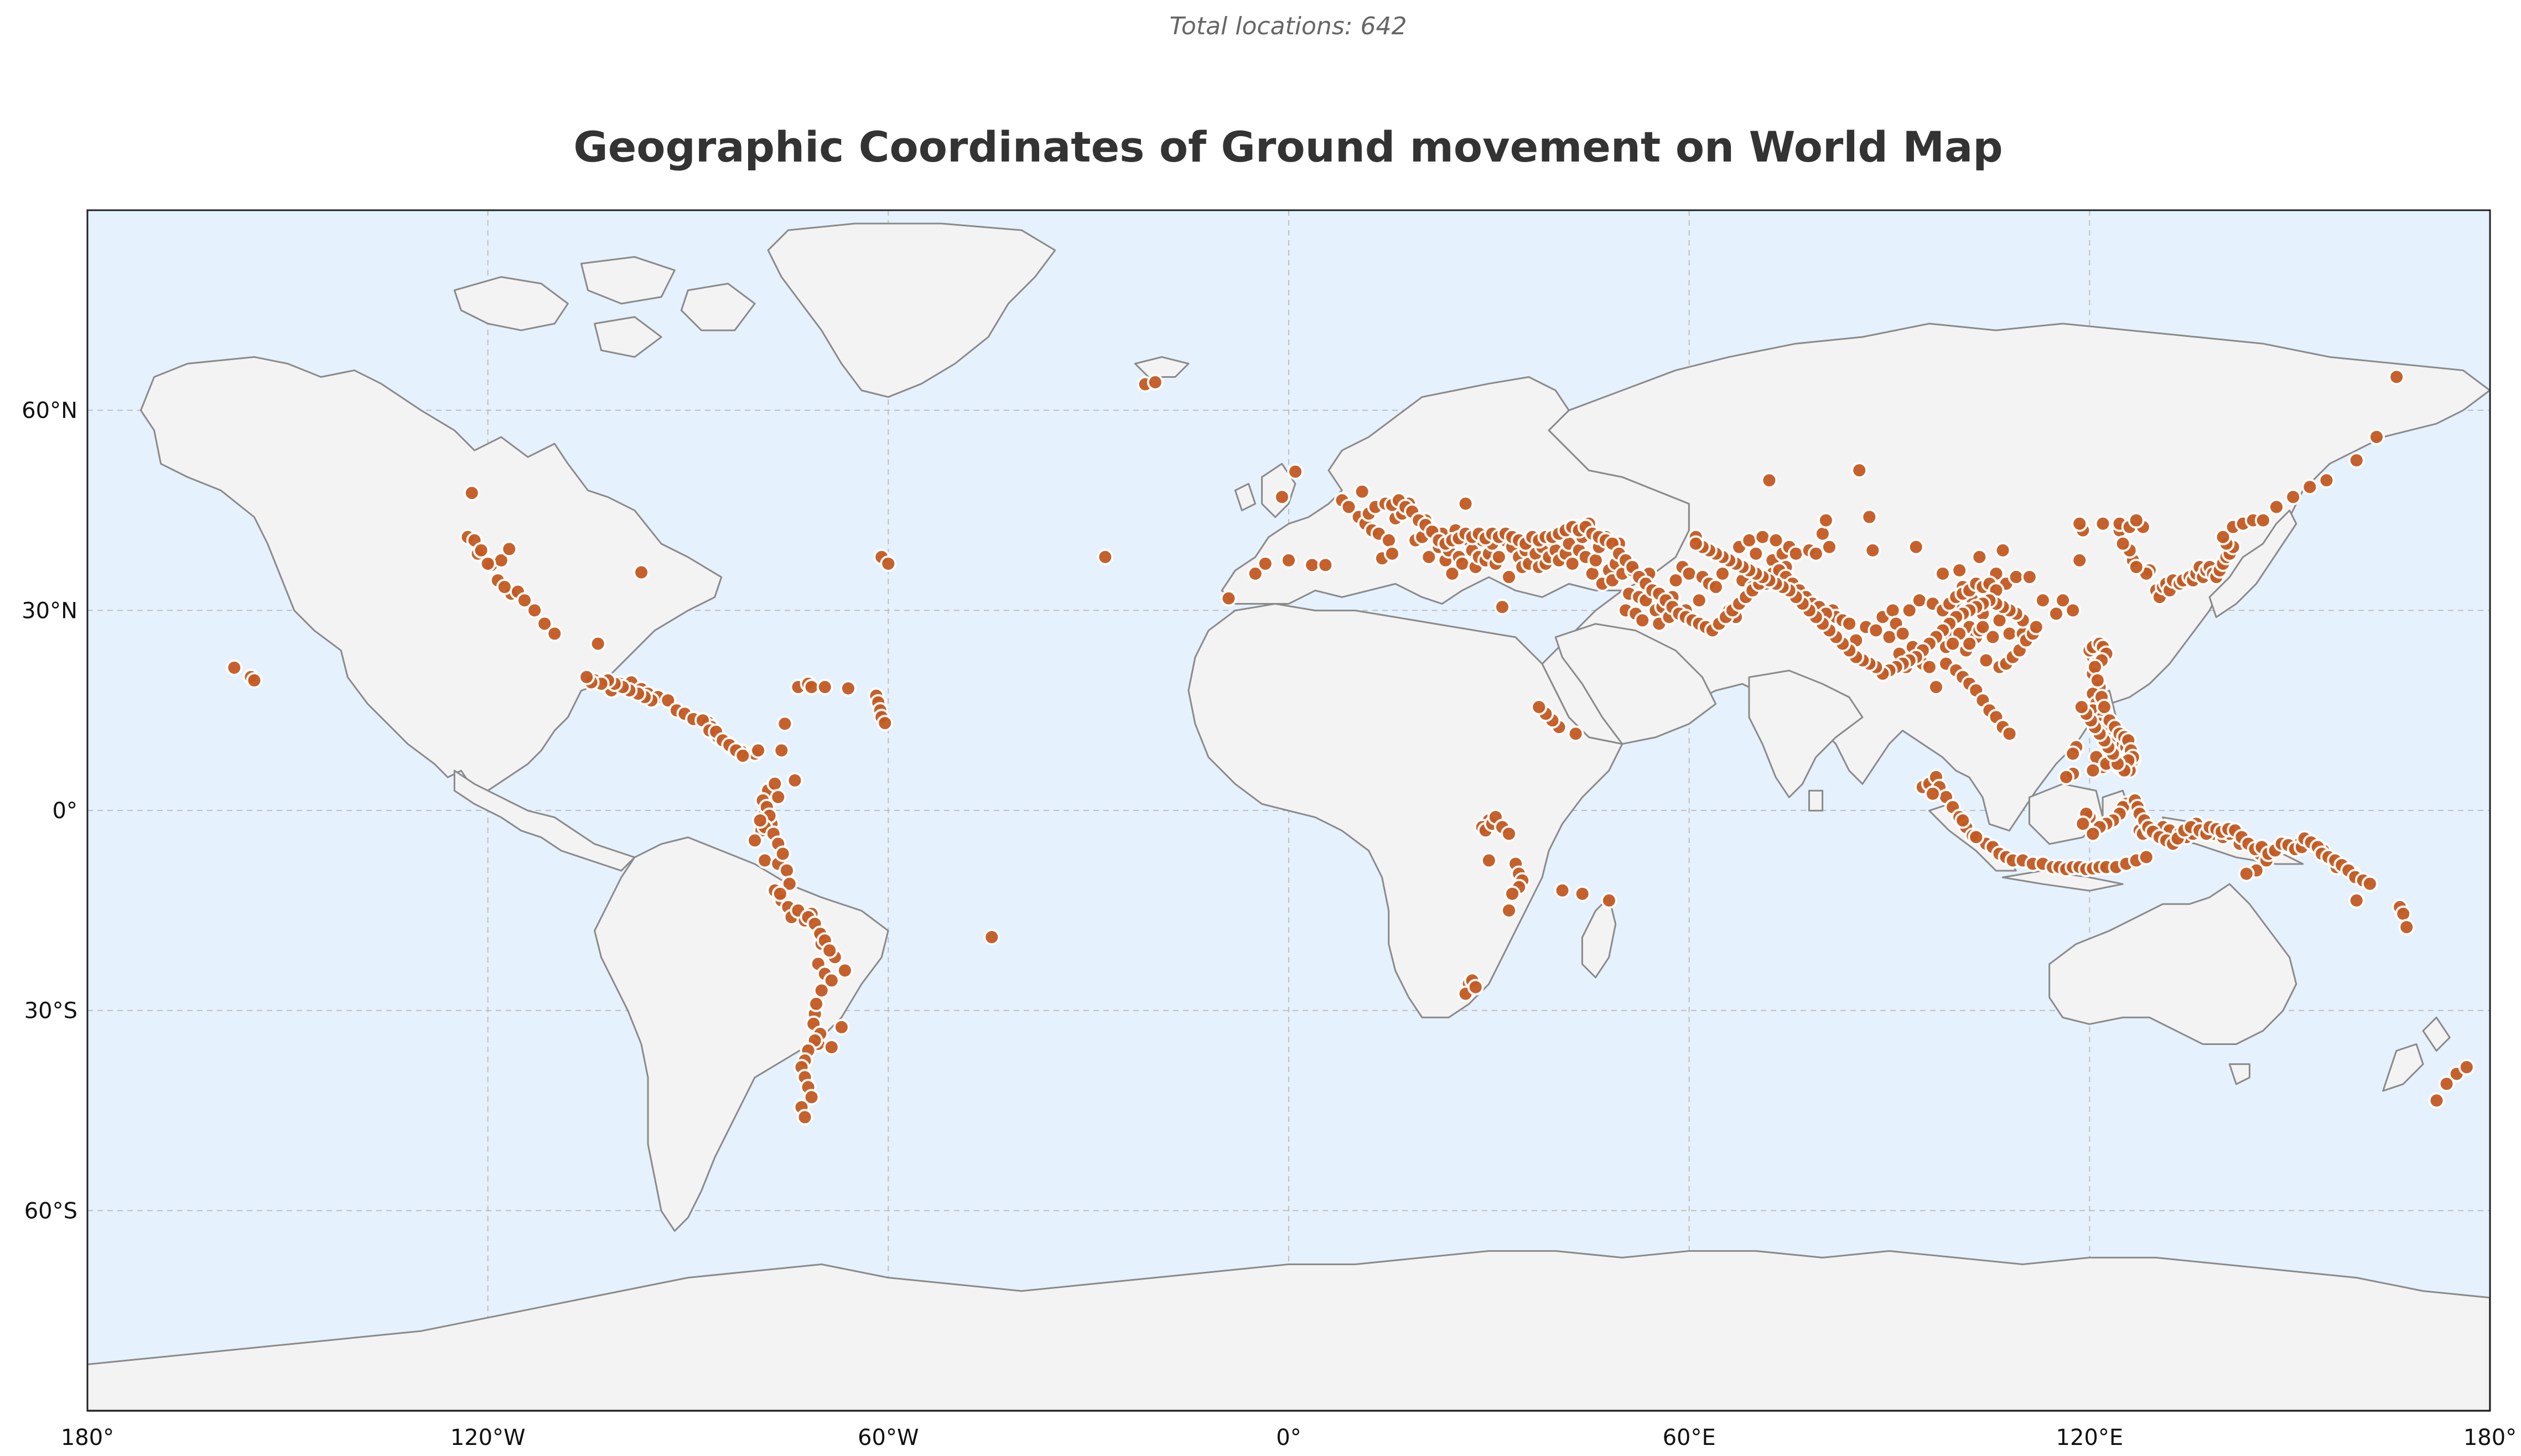  Describe the element at coordinates (49, 411) in the screenshot. I see `y-tick-label: 60°N` at that location.